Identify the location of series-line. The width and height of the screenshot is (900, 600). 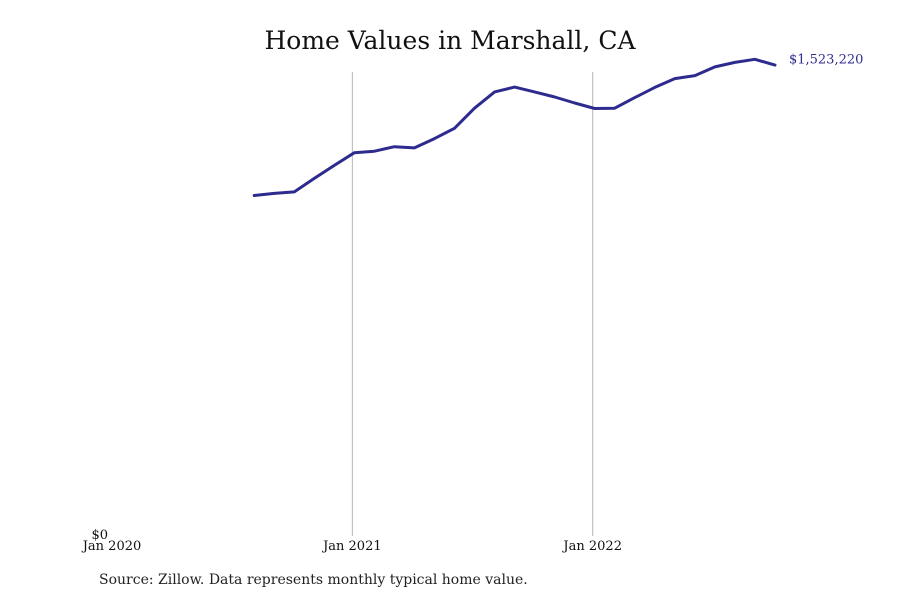
(514, 127).